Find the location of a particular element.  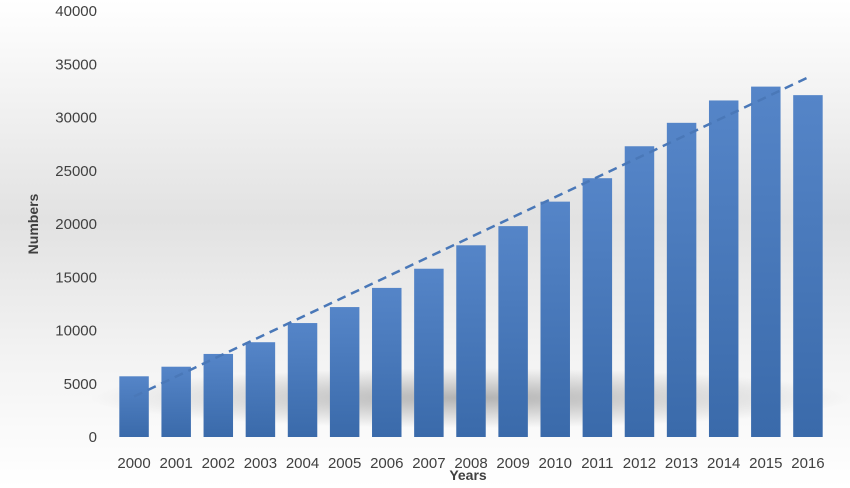

x-tick-label: 2012 is located at coordinates (639, 463).